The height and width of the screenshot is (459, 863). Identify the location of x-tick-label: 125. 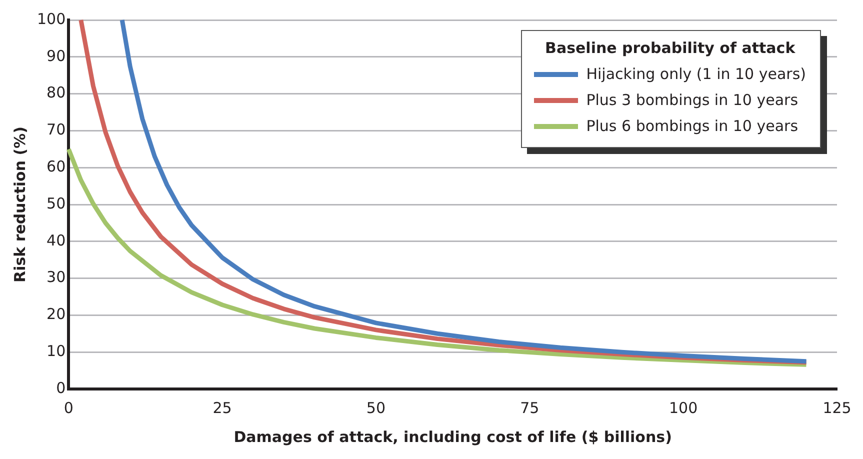
(837, 407).